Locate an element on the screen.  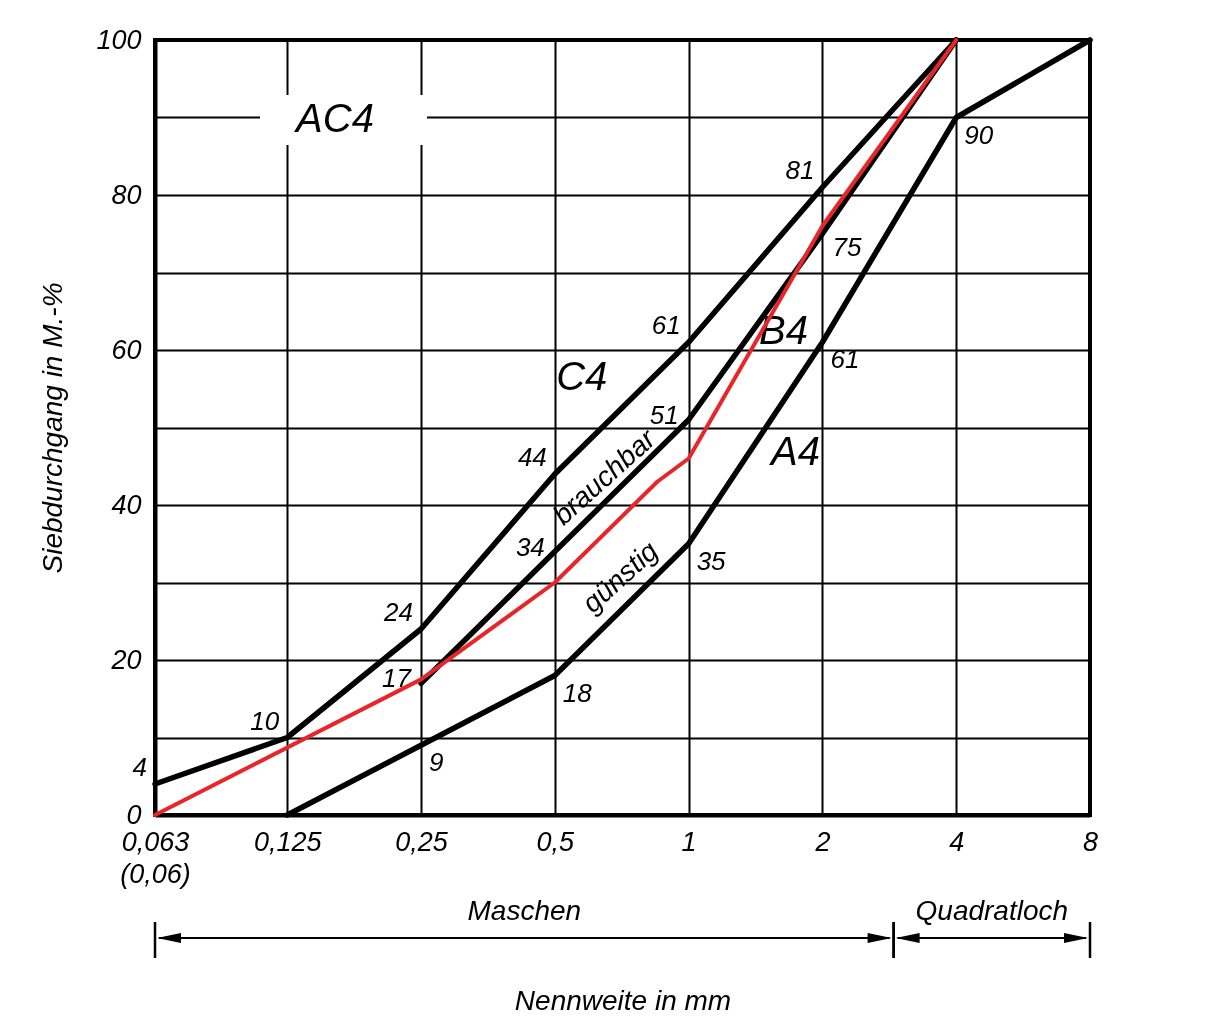
data-label: 4 is located at coordinates (139, 767).